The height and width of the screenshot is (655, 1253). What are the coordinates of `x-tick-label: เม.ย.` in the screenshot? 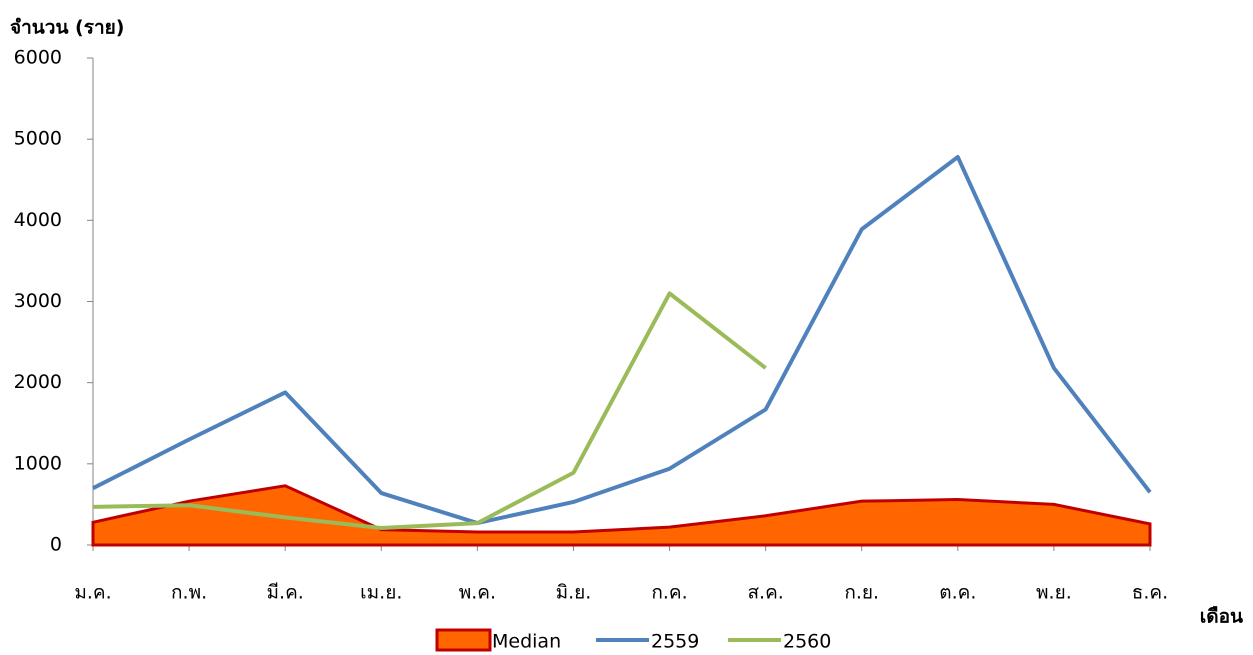 It's located at (381, 593).